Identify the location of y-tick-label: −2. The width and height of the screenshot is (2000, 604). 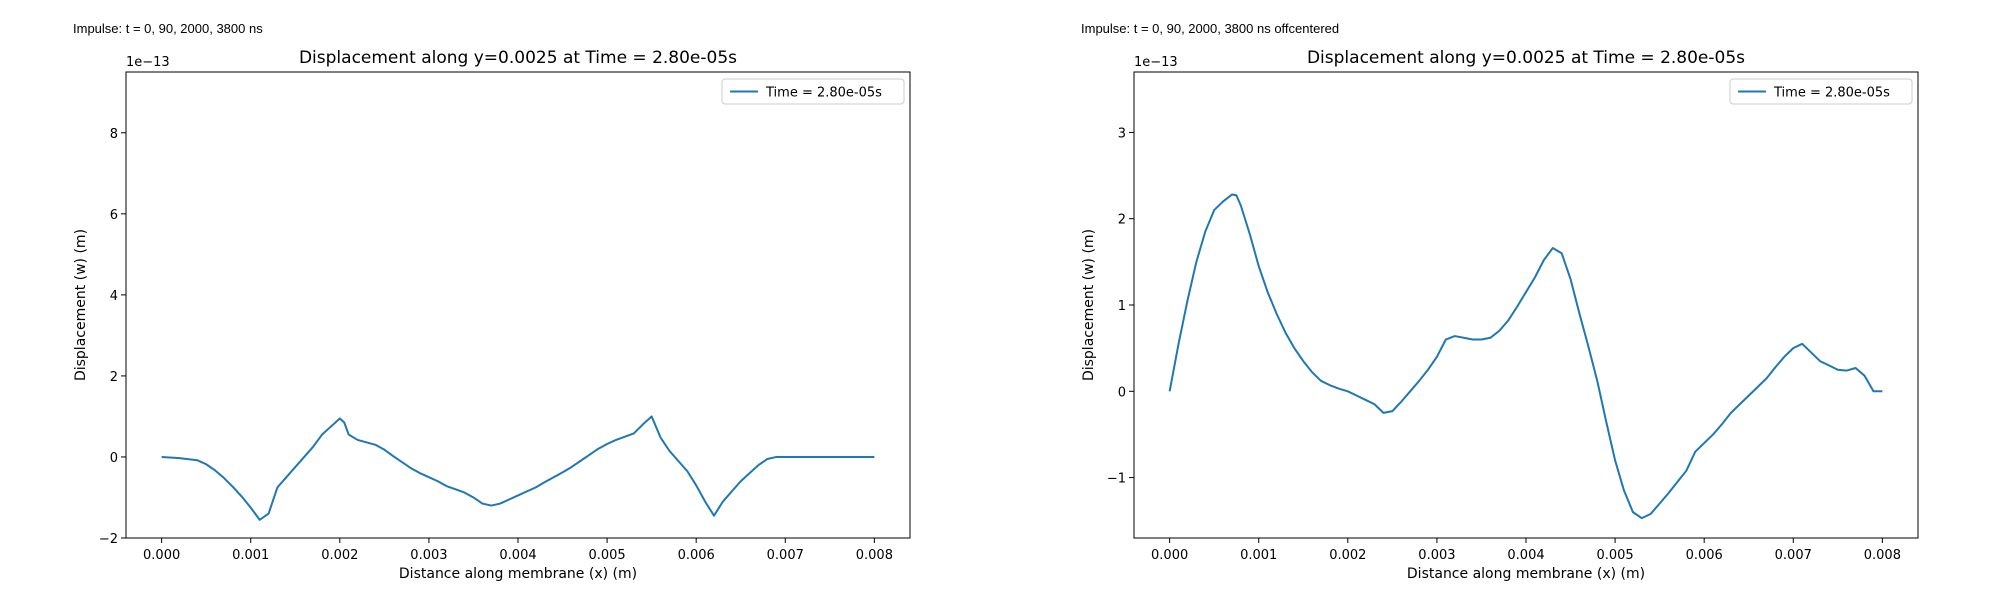
(108, 539).